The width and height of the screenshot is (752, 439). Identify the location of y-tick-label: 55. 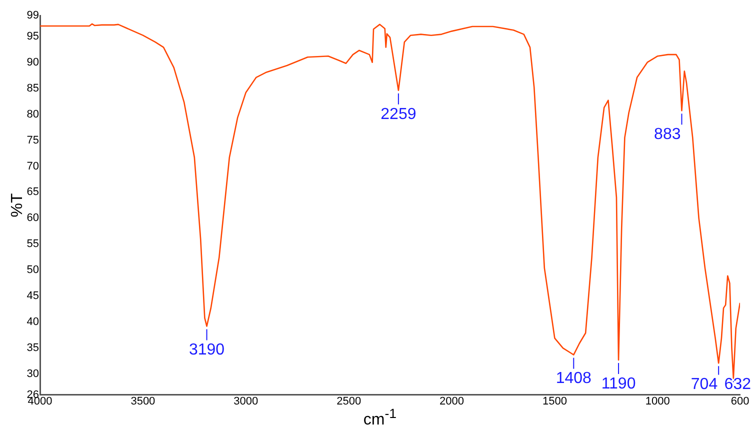
(32, 244).